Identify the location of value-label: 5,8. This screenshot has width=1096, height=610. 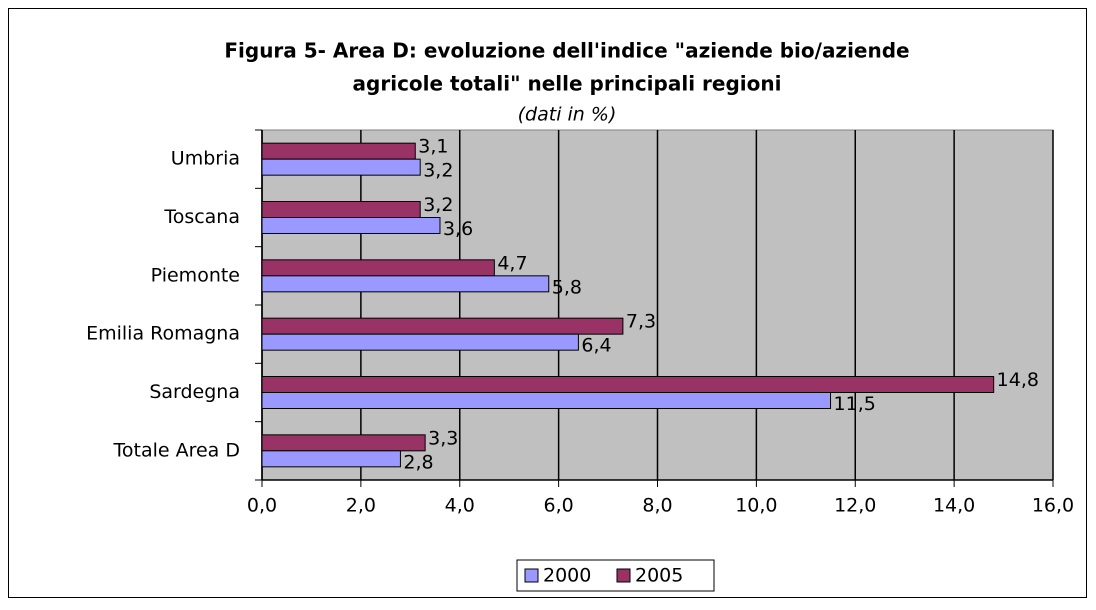
(567, 287).